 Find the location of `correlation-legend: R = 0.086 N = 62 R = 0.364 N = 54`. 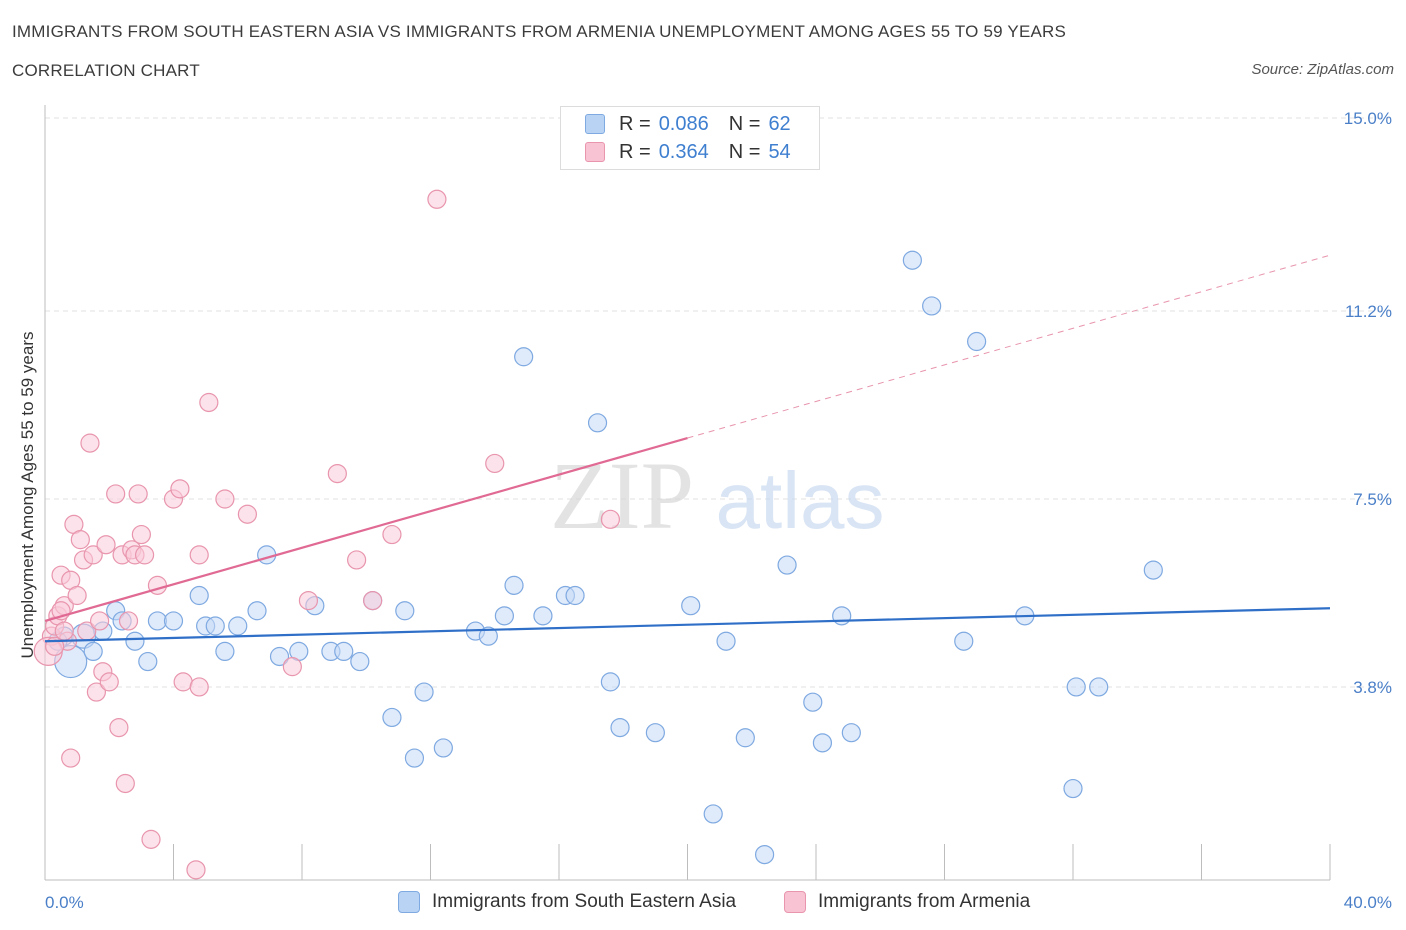

correlation-legend: R = 0.086 N = 62 R = 0.364 N = 54 is located at coordinates (690, 138).